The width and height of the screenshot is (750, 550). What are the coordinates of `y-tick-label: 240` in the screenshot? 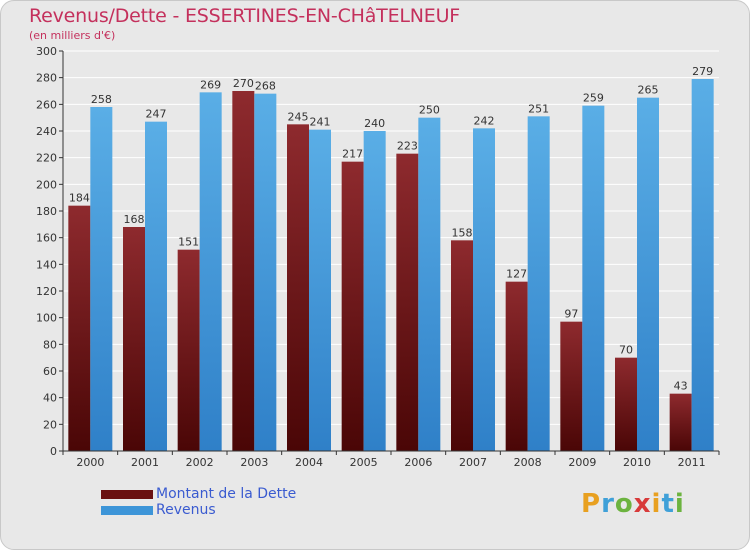 It's located at (46, 131).